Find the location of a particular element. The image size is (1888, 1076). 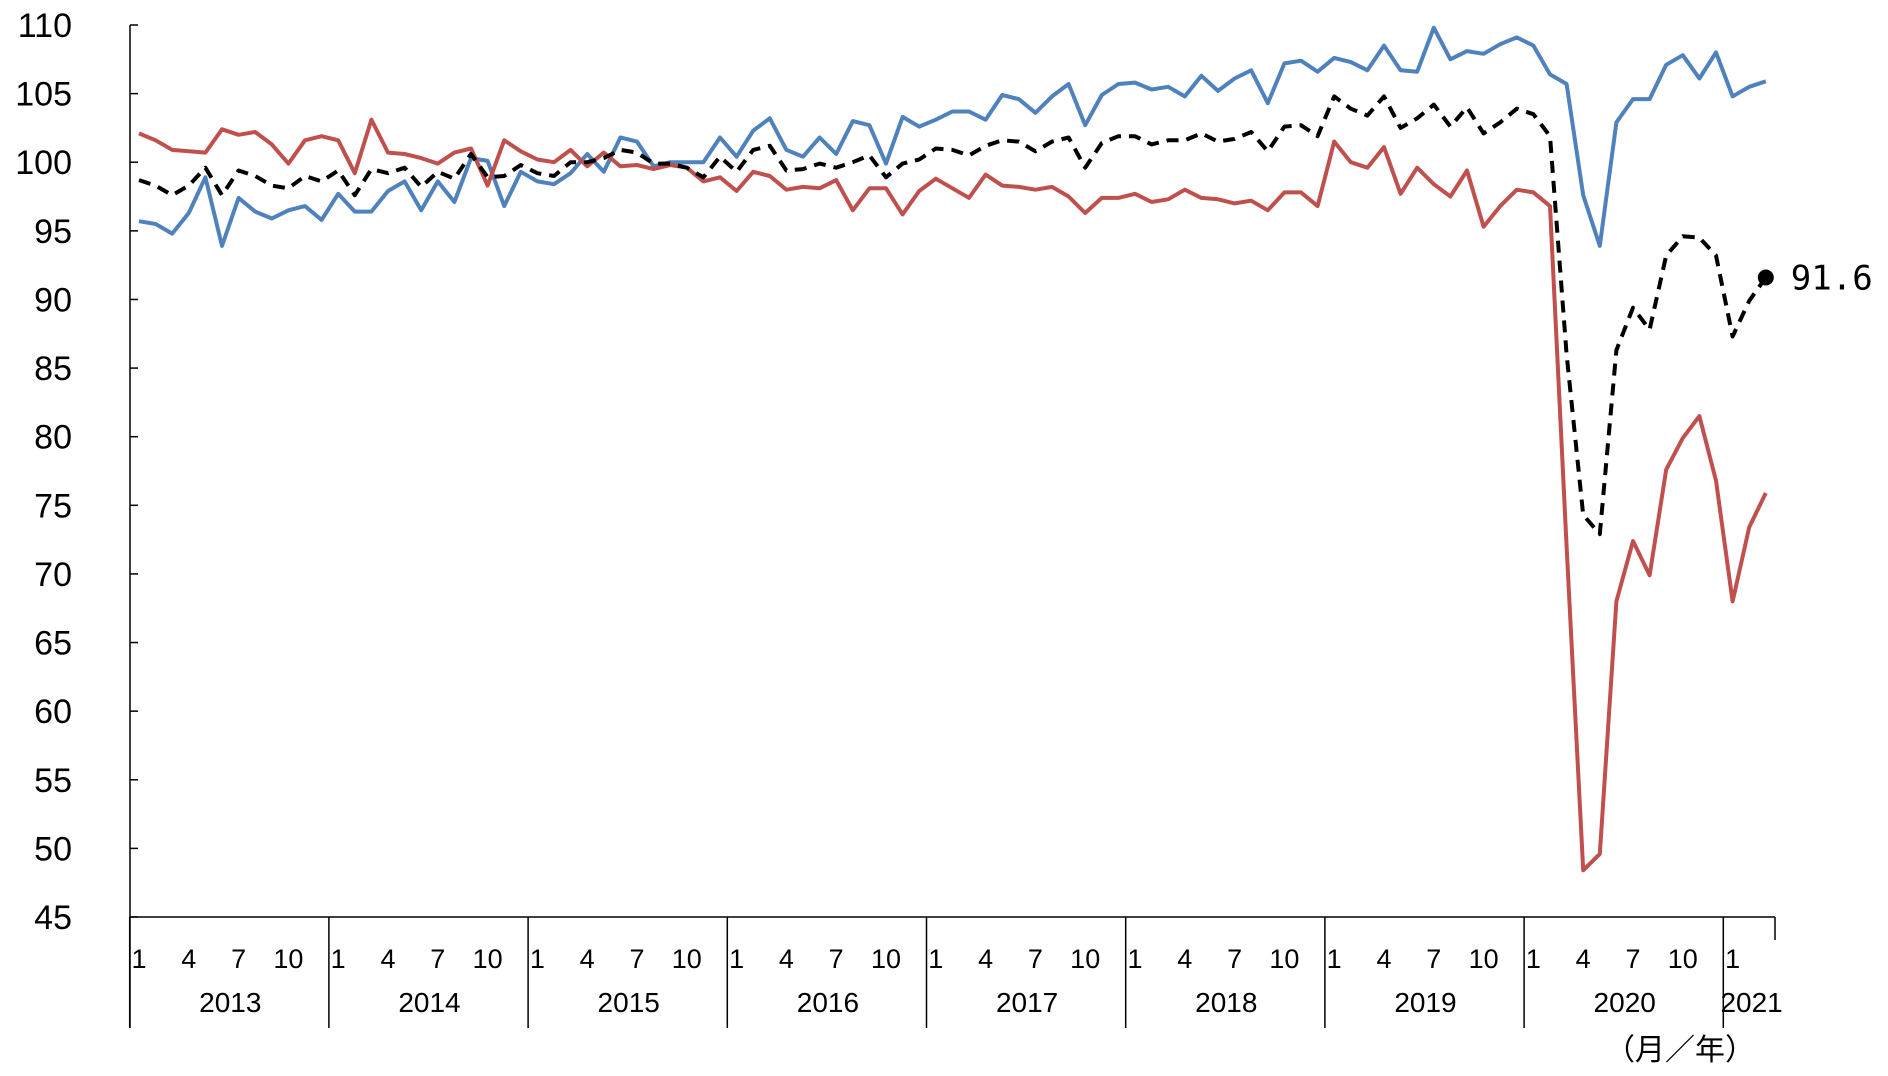

y-tick-label: 70 is located at coordinates (53, 575).